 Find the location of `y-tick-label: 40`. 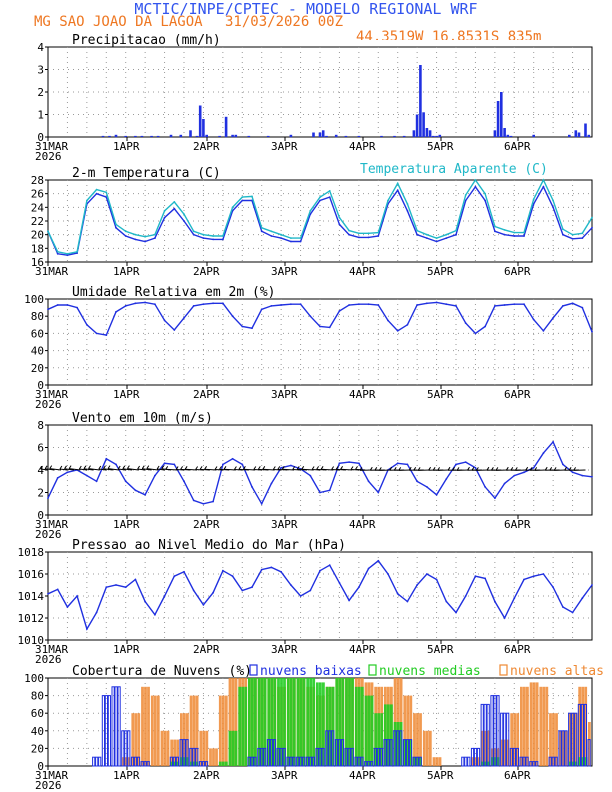

y-tick-label: 40 is located at coordinates (37, 351).